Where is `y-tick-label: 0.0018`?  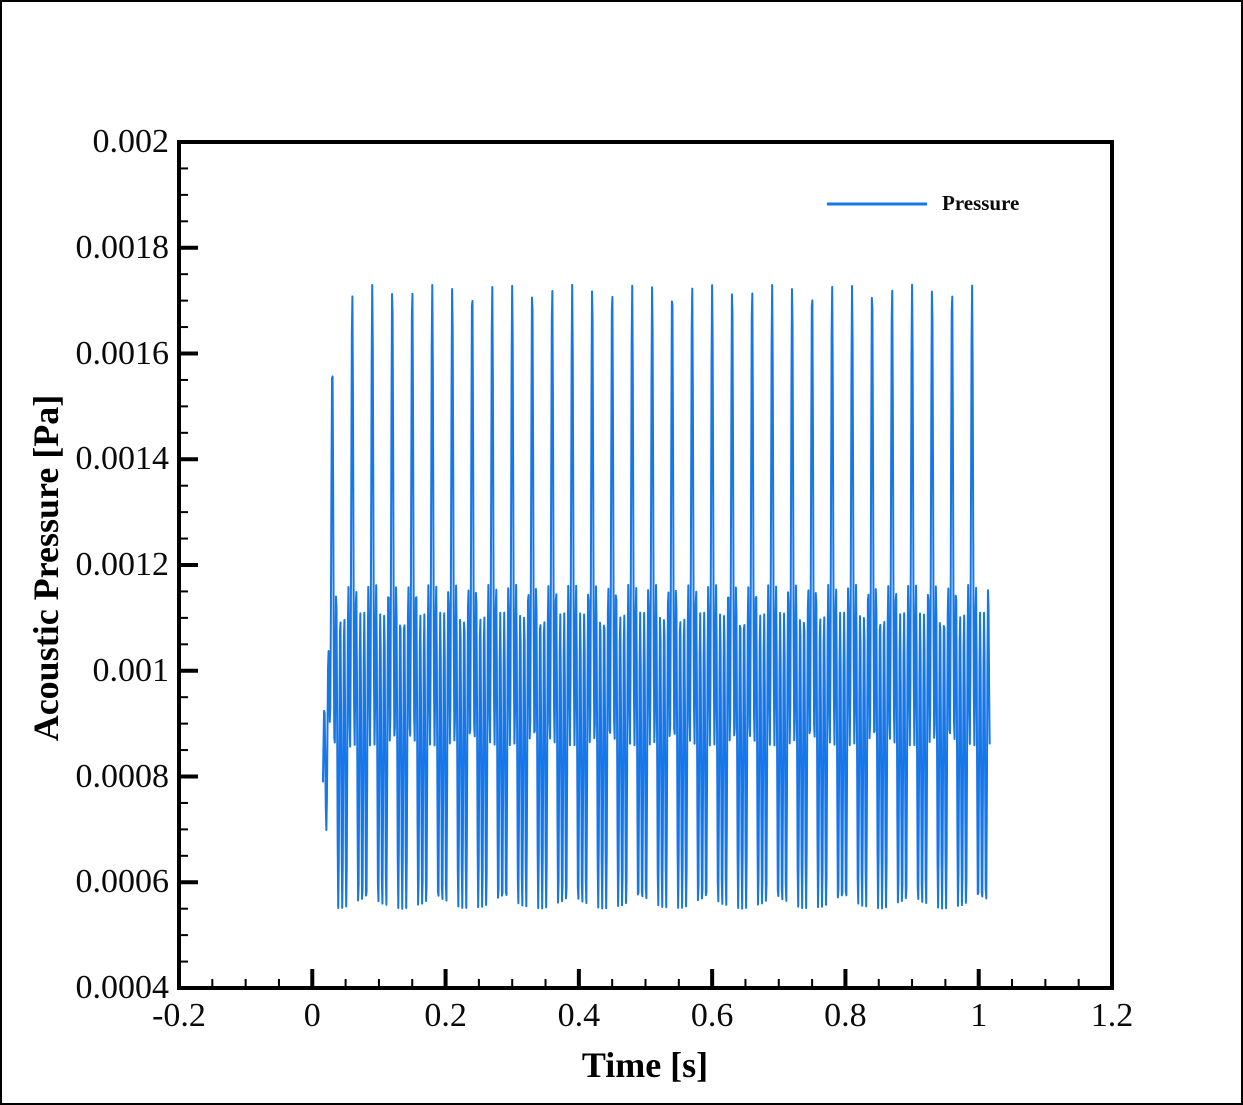 y-tick-label: 0.0018 is located at coordinates (122, 247).